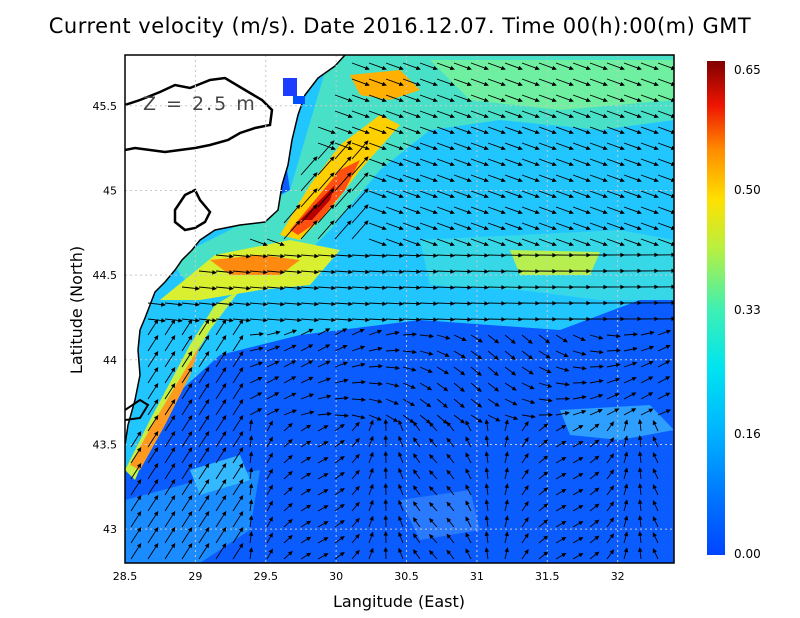 This screenshot has width=800, height=618. Describe the element at coordinates (290, 87) in the screenshot. I see `river-mouth-patch` at that location.